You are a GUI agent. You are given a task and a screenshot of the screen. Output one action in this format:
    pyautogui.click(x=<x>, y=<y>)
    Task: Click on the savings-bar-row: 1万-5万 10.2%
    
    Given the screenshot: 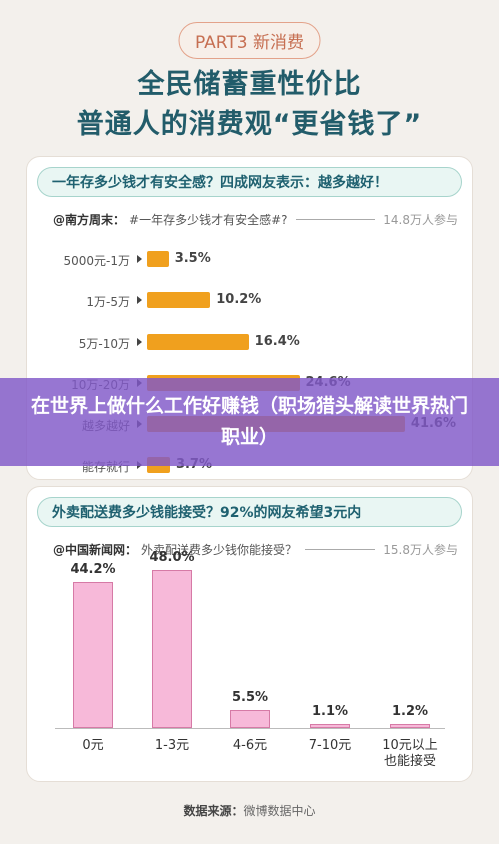 What is the action you would take?
    pyautogui.click(x=249, y=301)
    